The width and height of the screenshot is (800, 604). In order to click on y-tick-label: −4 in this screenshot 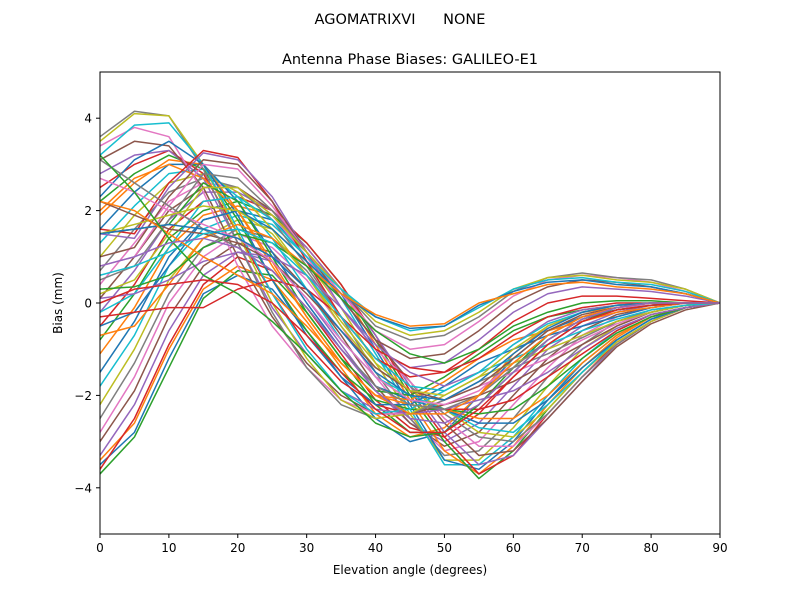, I will do `click(83, 488)`.